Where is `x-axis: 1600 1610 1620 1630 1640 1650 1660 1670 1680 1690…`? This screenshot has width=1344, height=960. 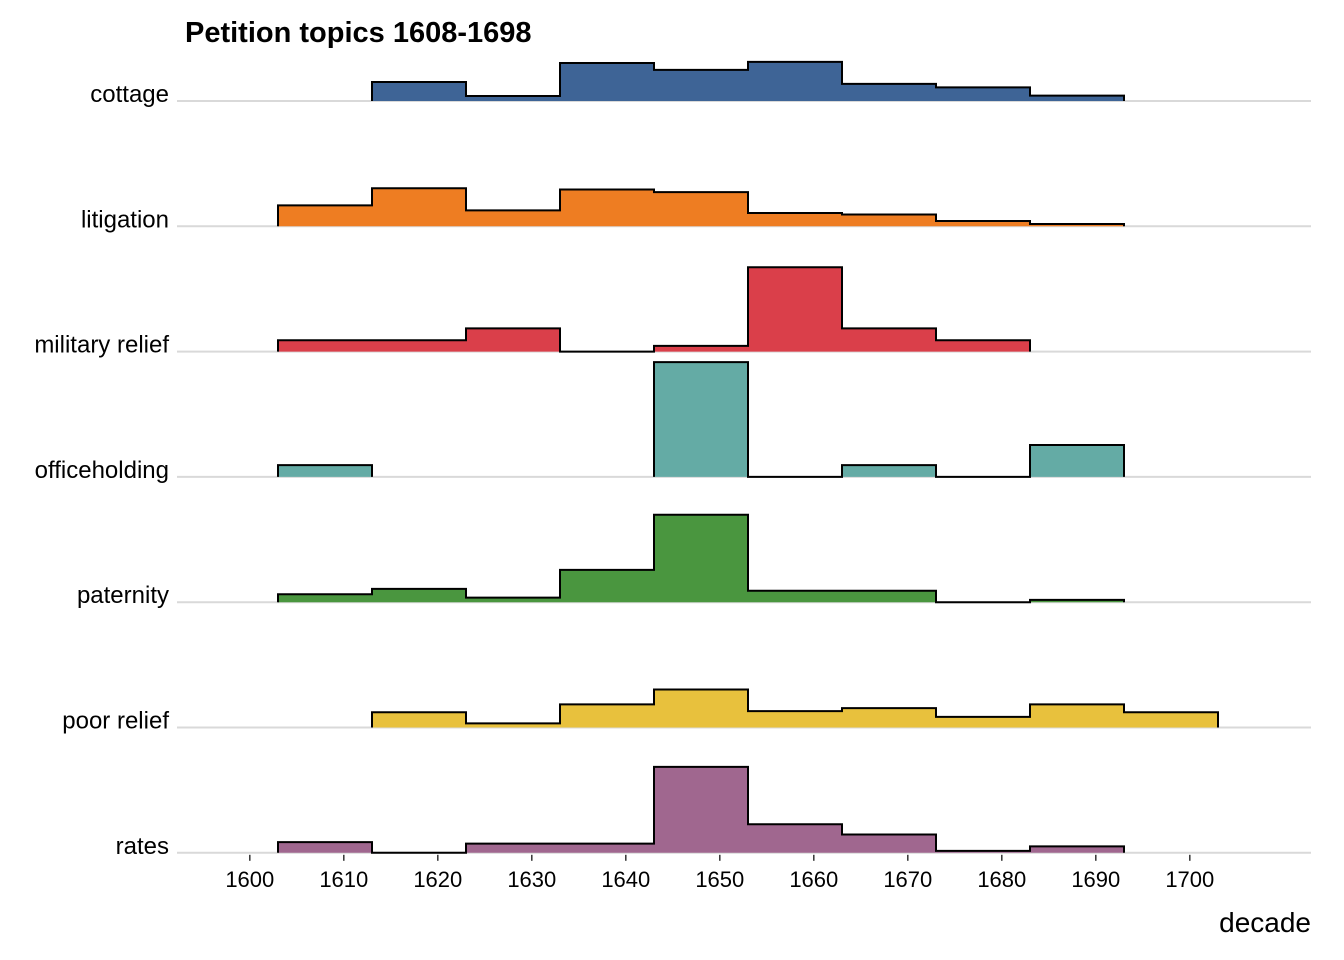
x-axis: 1600 1610 1620 1630 1640 1650 1660 1670 1680 1690… is located at coordinates (719, 873).